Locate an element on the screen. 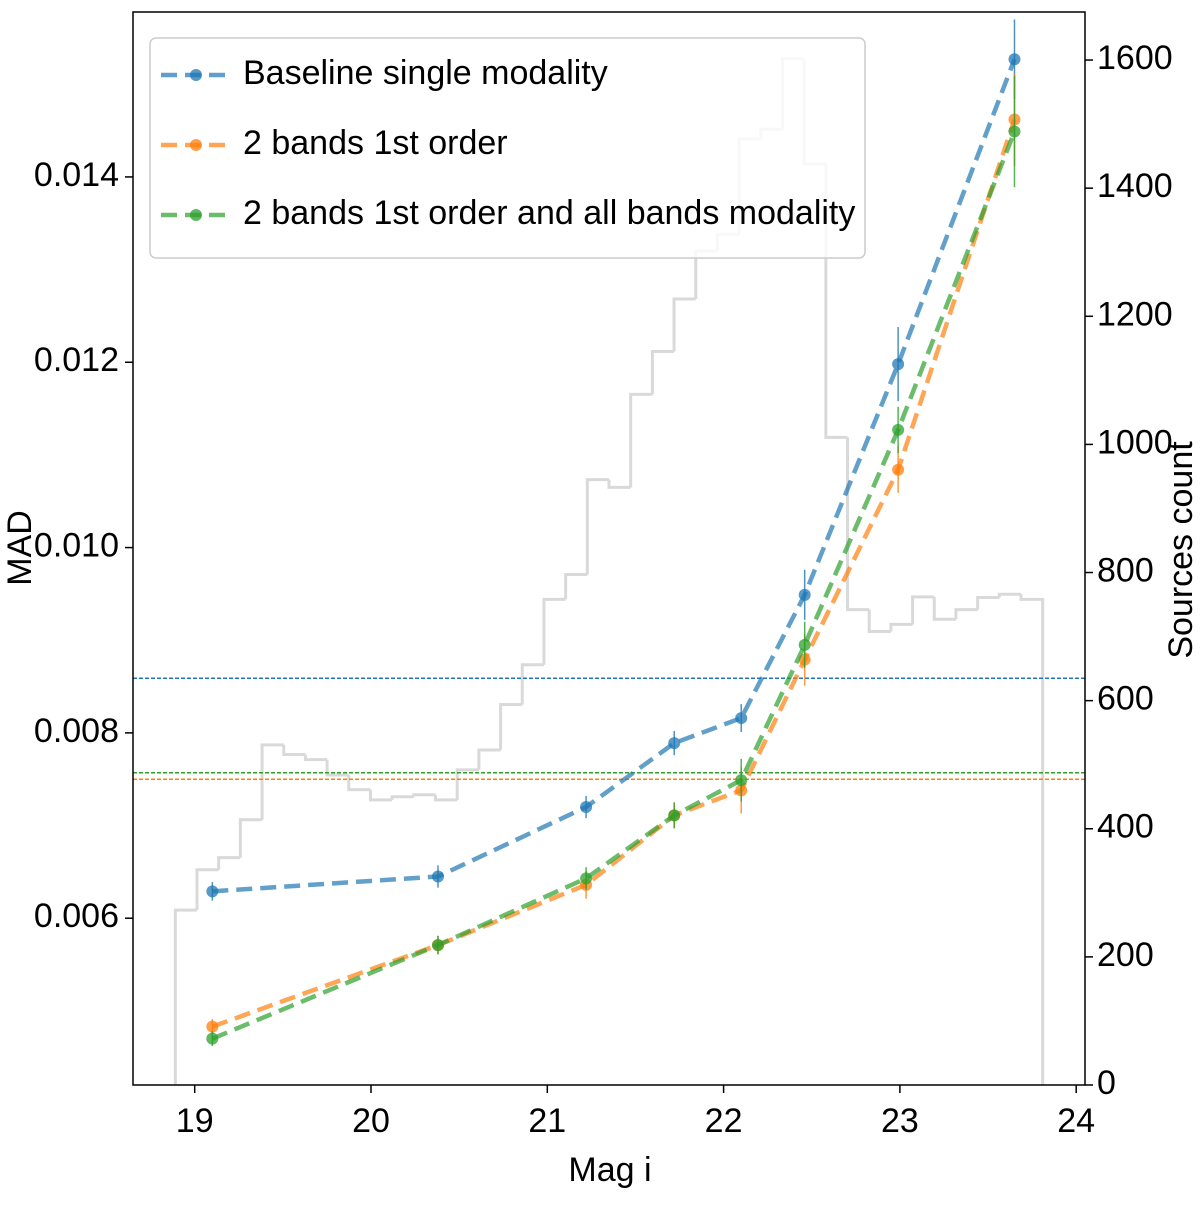  y-tick-label: 0.008 is located at coordinates (76, 731).